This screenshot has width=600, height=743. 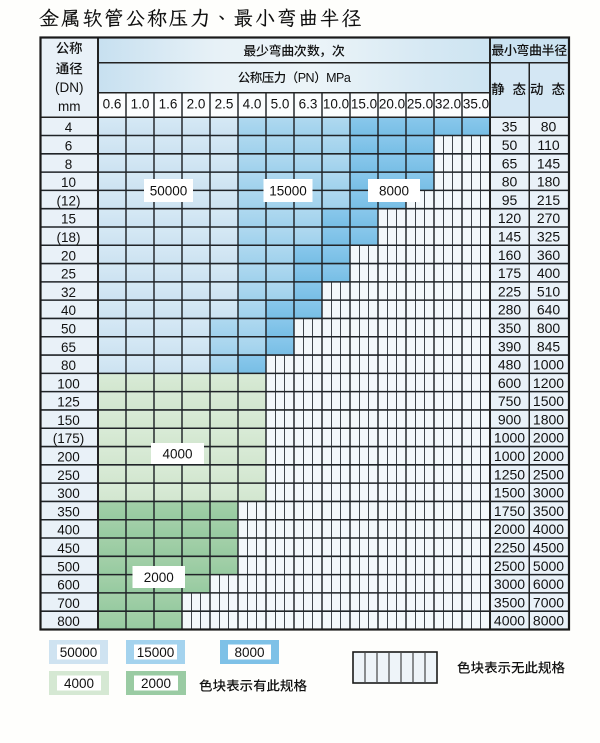 I want to click on svg-text: 32, so click(x=68, y=292).